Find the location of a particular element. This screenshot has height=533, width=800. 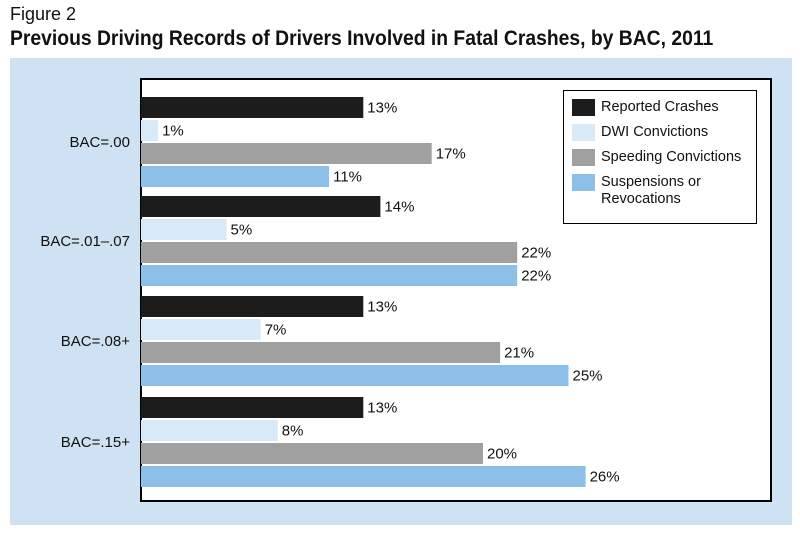

value-label-reported-crashes-bac-08: 13% is located at coordinates (382, 307).